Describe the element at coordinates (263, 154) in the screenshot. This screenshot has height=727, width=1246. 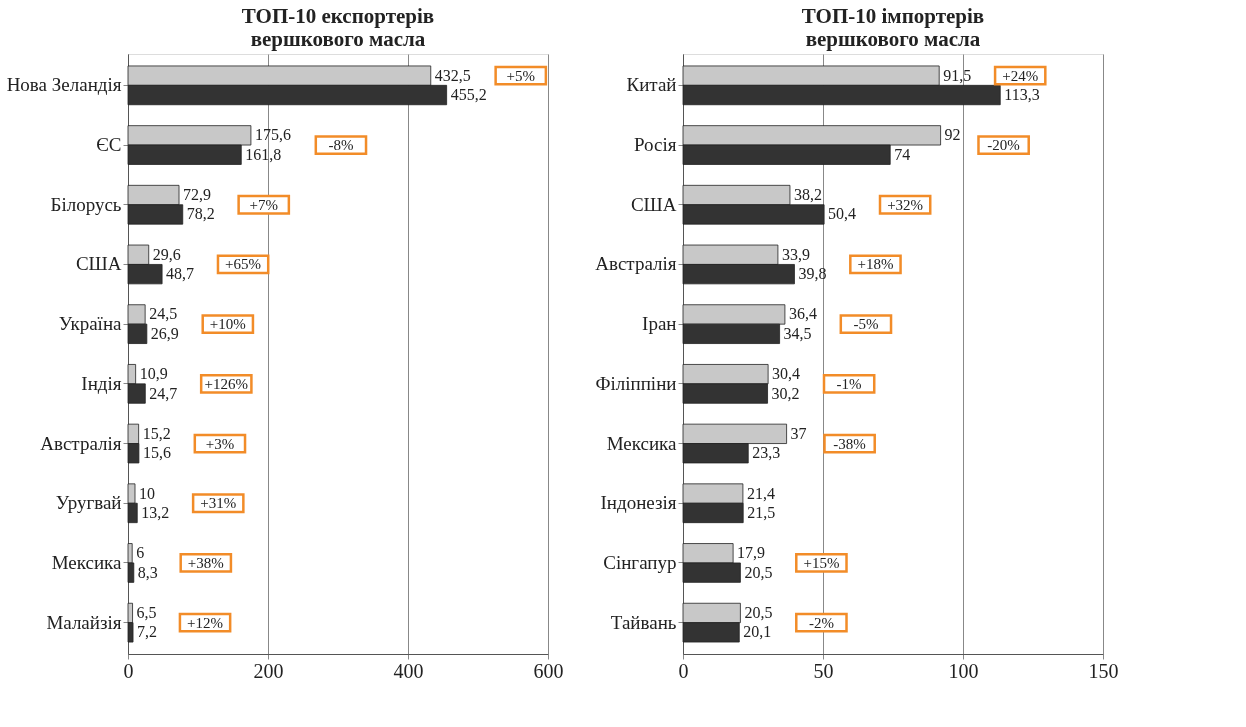
I see `data-label: 161,8` at that location.